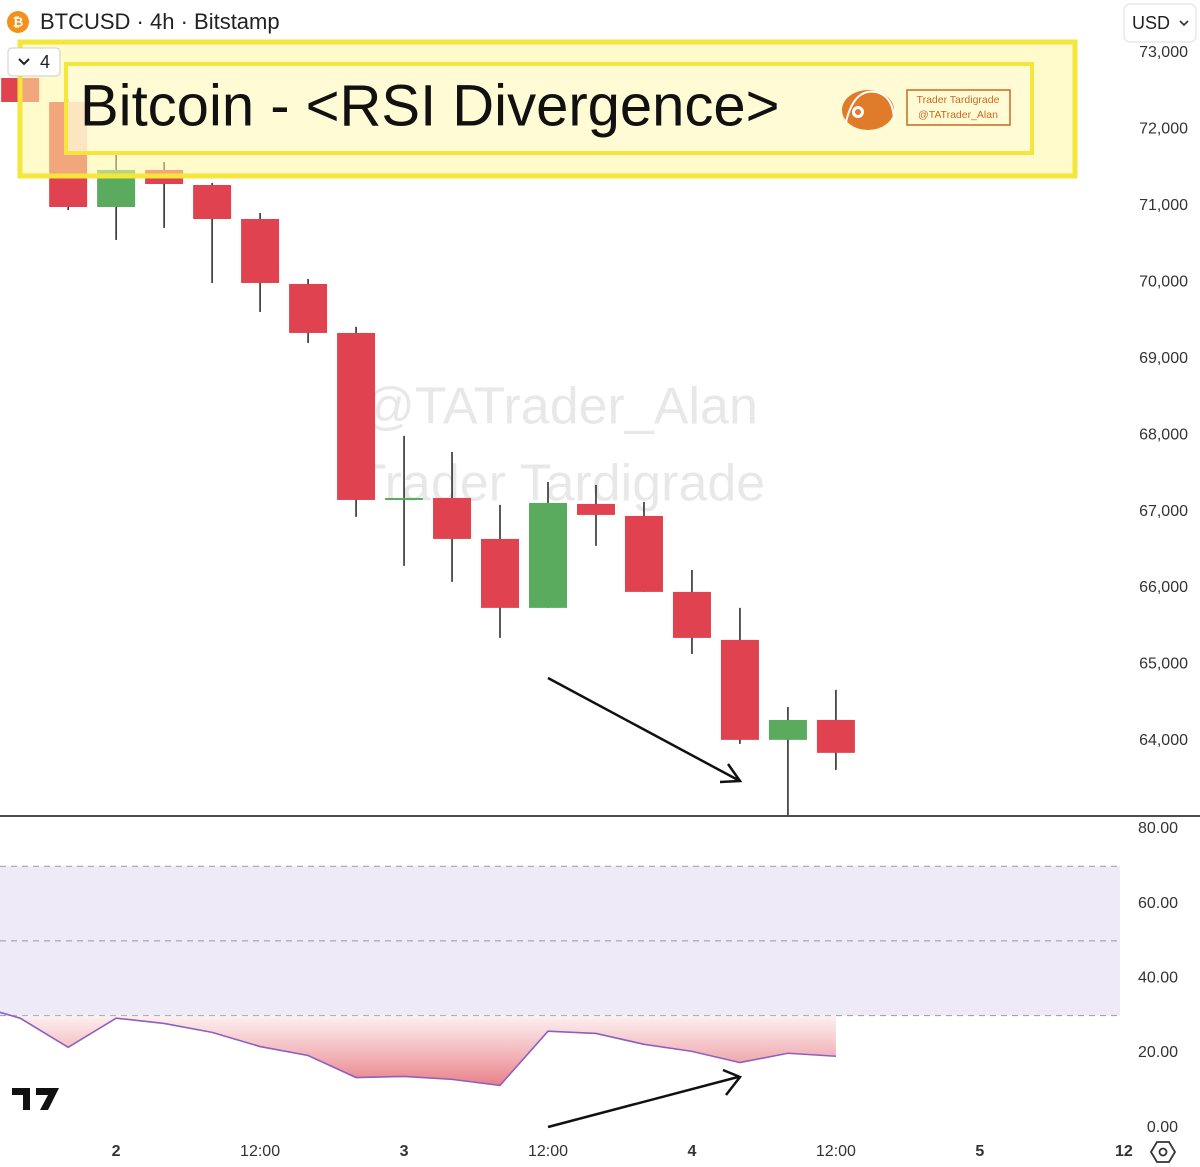 This screenshot has height=1167, width=1200. I want to click on tv-logo, so click(35, 1099).